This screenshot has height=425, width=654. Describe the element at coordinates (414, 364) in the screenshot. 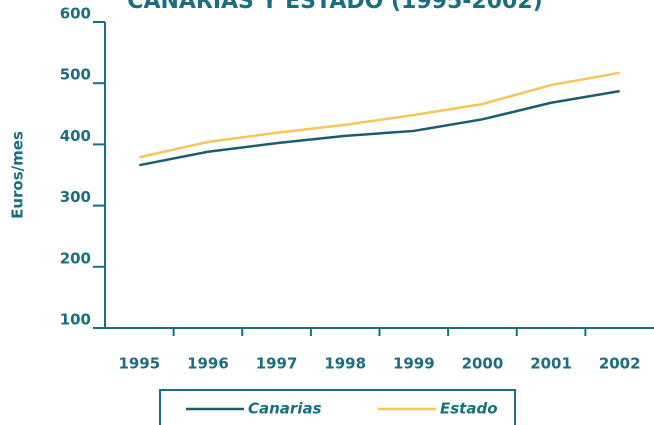

I see `x-tick-label: 1999` at that location.